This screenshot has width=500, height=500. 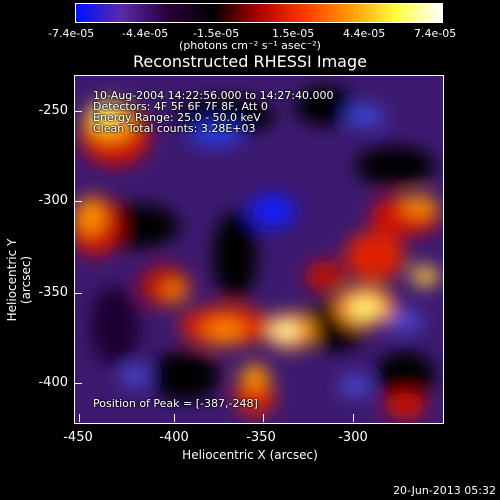 I want to click on colorbar-units: (photons cm⁻² s⁻¹ asec⁻²), so click(x=250, y=45).